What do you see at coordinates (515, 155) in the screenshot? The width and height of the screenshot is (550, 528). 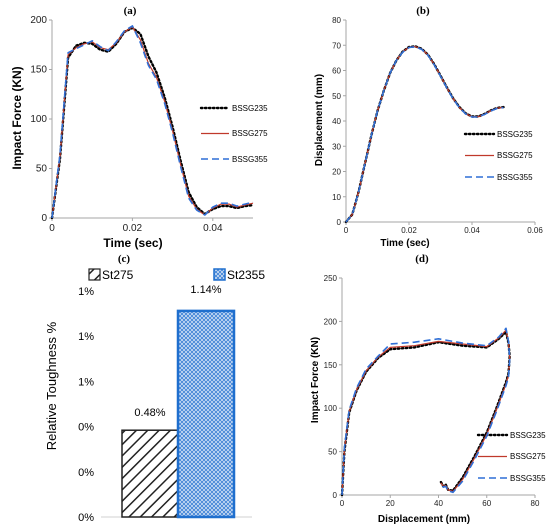 I see `chart-b-legend-label-bssg275: BSSG275` at bounding box center [515, 155].